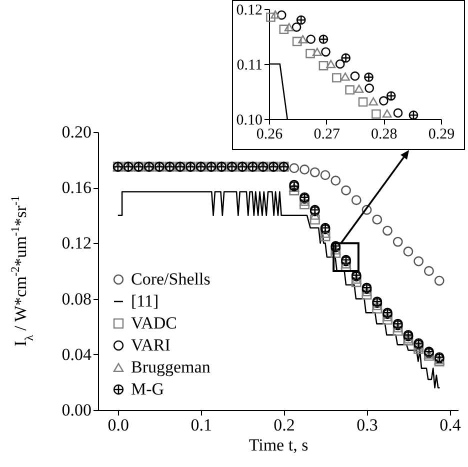 This screenshot has height=467, width=468. Describe the element at coordinates (77, 354) in the screenshot. I see `y-tick-label: 0.04` at that location.